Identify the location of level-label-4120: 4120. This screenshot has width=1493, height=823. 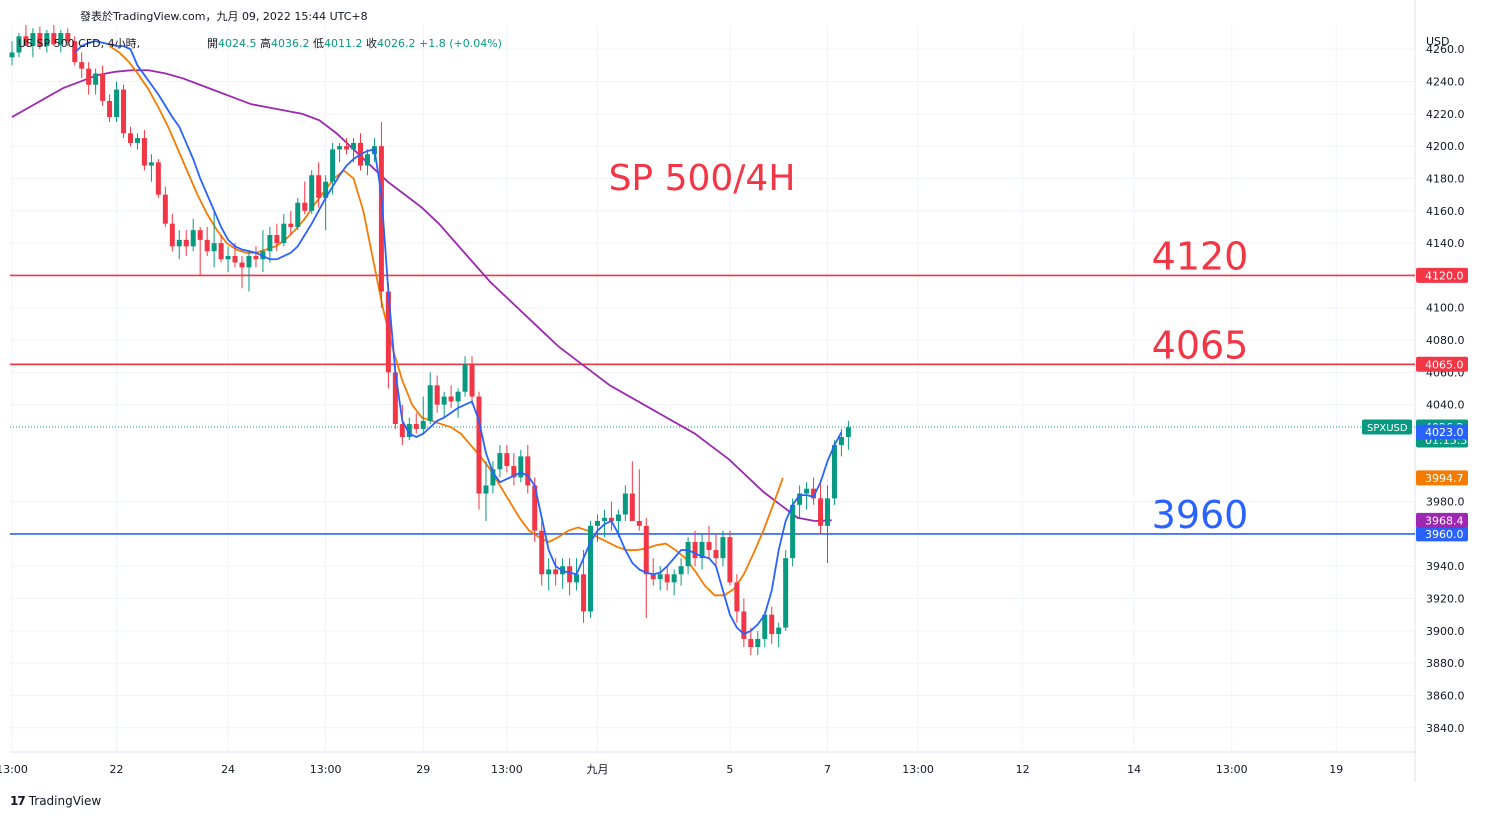
(1200, 256).